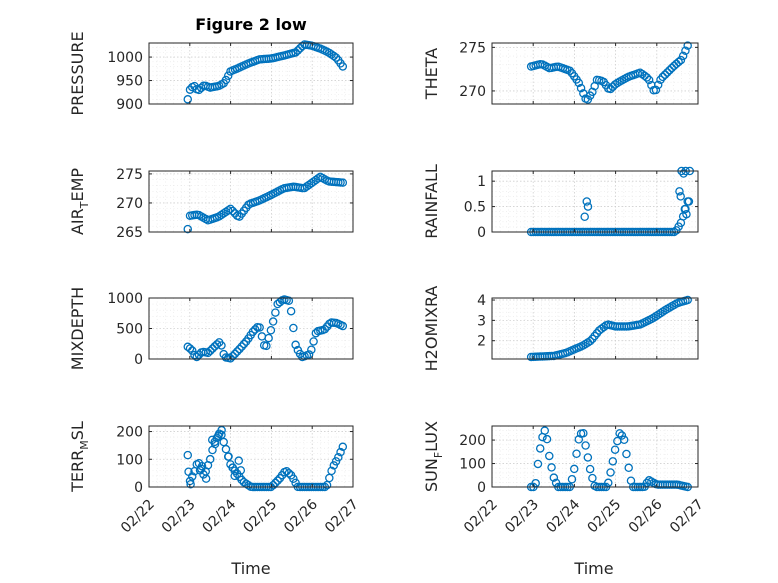  Describe the element at coordinates (211, 204) in the screenshot. I see `panel-air-temp: 265 270 275 AIRTEMP` at that location.